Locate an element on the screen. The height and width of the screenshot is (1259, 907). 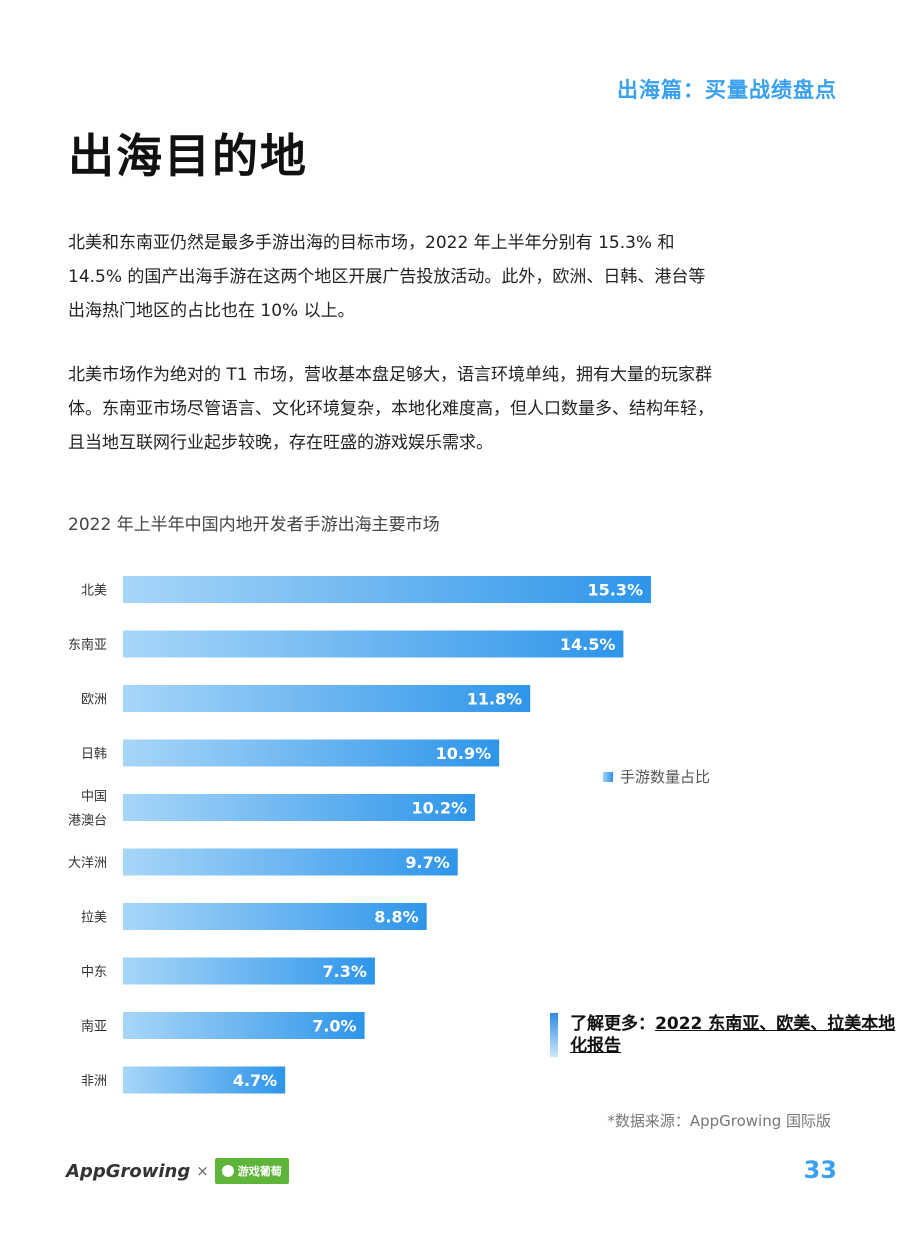
category-label-6: 拉美 is located at coordinates (94, 918).